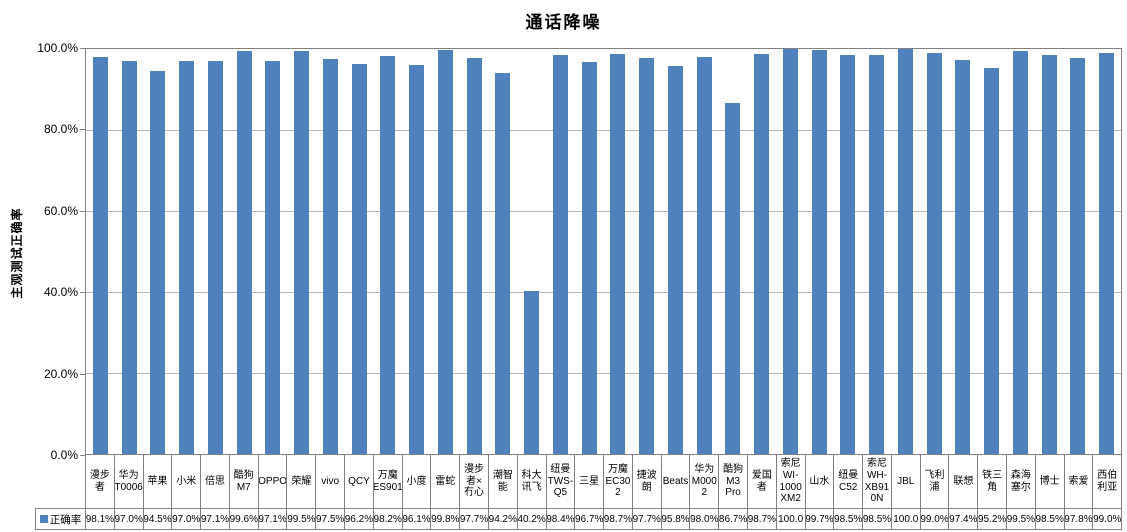  What do you see at coordinates (935, 519) in the screenshot?
I see `value-cell: 99.0%` at bounding box center [935, 519].